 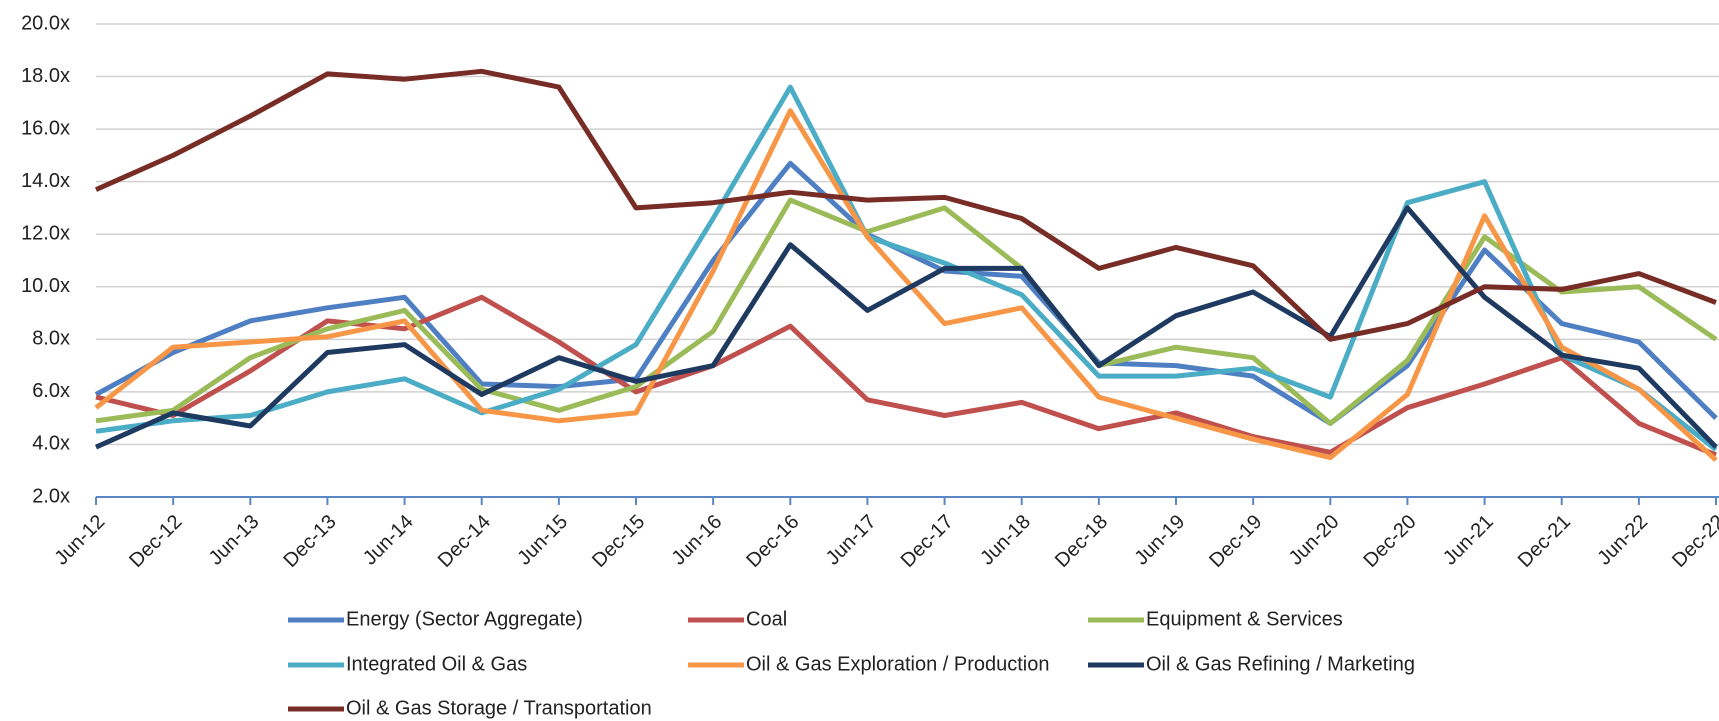 What do you see at coordinates (1280, 664) in the screenshot?
I see `legend-label: Oil & Gas Refining / Marketing` at bounding box center [1280, 664].